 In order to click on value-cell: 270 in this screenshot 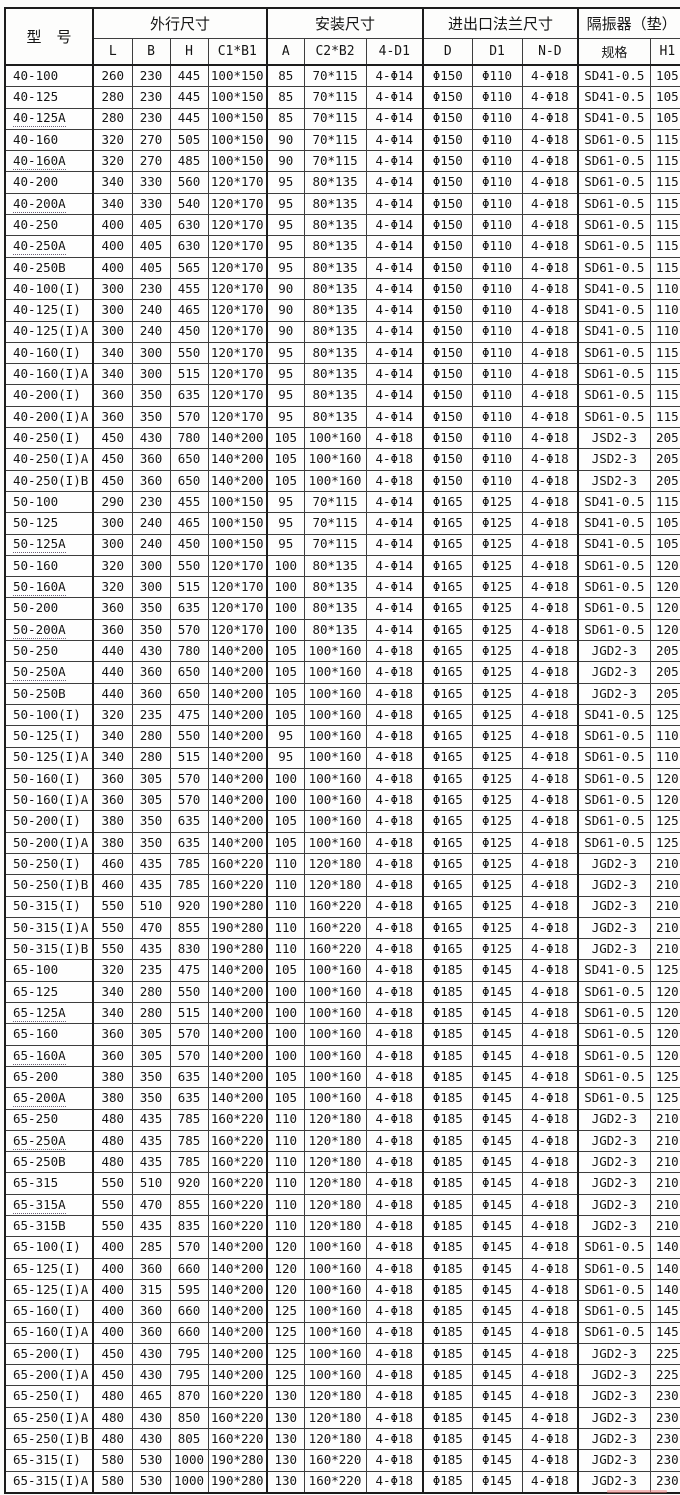, I will do `click(151, 140)`.